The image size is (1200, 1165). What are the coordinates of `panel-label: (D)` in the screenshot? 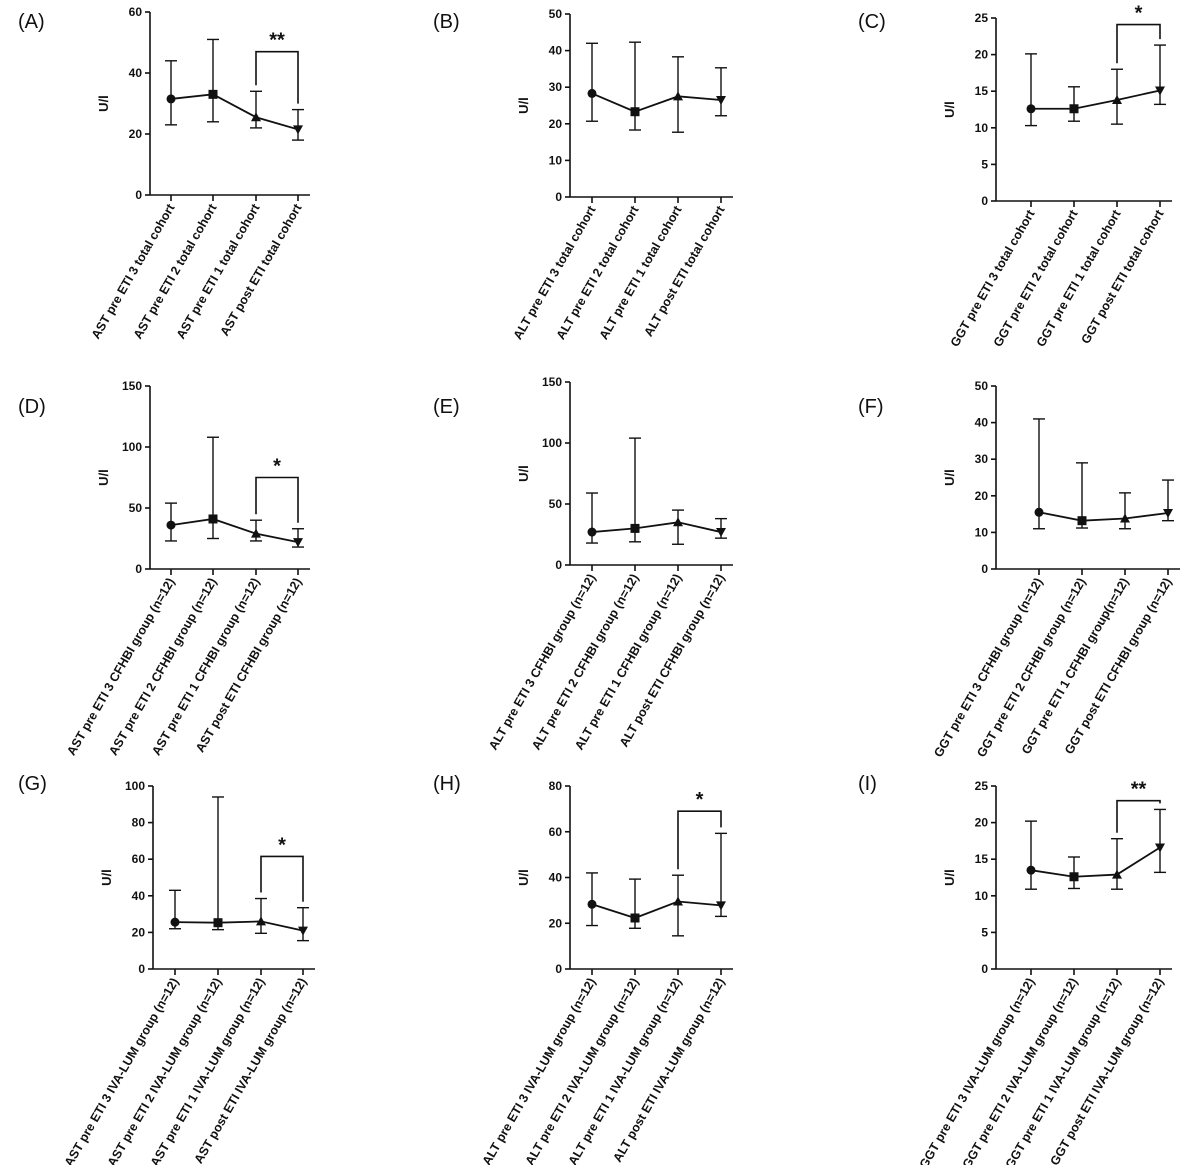 It's located at (32, 407).